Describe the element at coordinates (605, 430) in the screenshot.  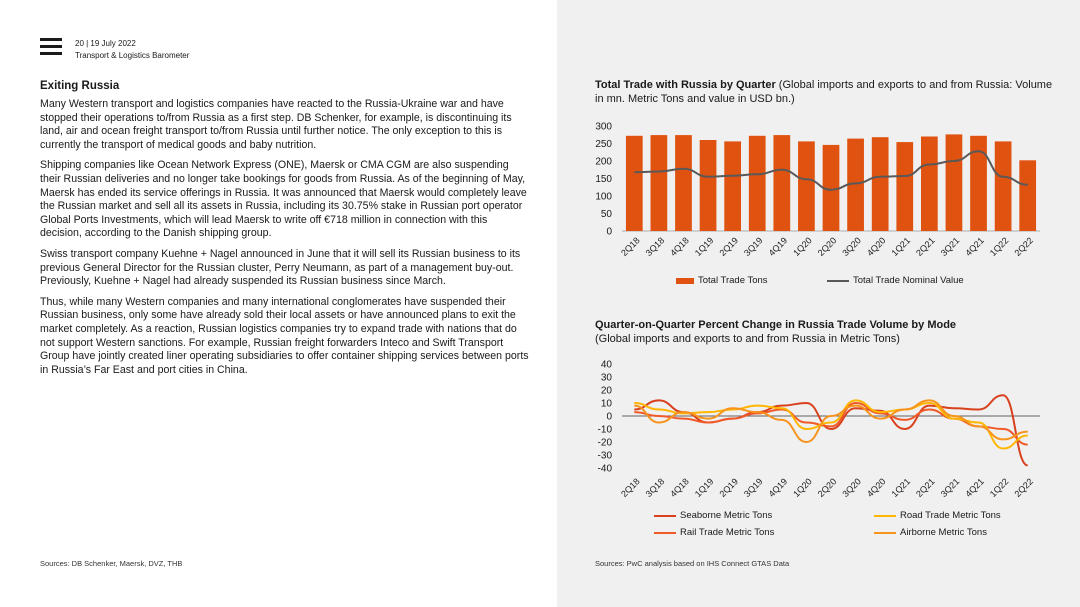
I see `y-tick-label: -10` at that location.